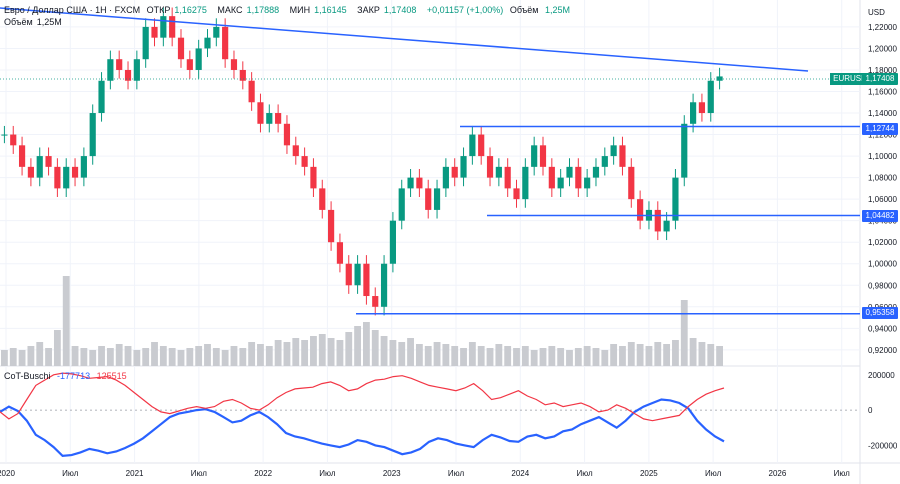 The image size is (900, 484). What do you see at coordinates (111, 376) in the screenshot?
I see `indicator-value-2: 125515` at bounding box center [111, 376].